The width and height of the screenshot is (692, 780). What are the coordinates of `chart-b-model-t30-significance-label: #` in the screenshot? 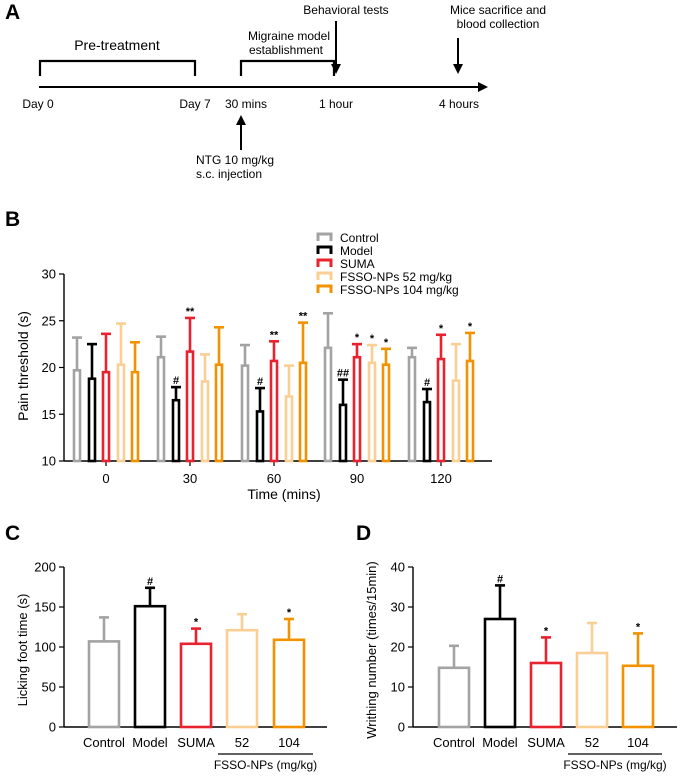 It's located at (176, 381).